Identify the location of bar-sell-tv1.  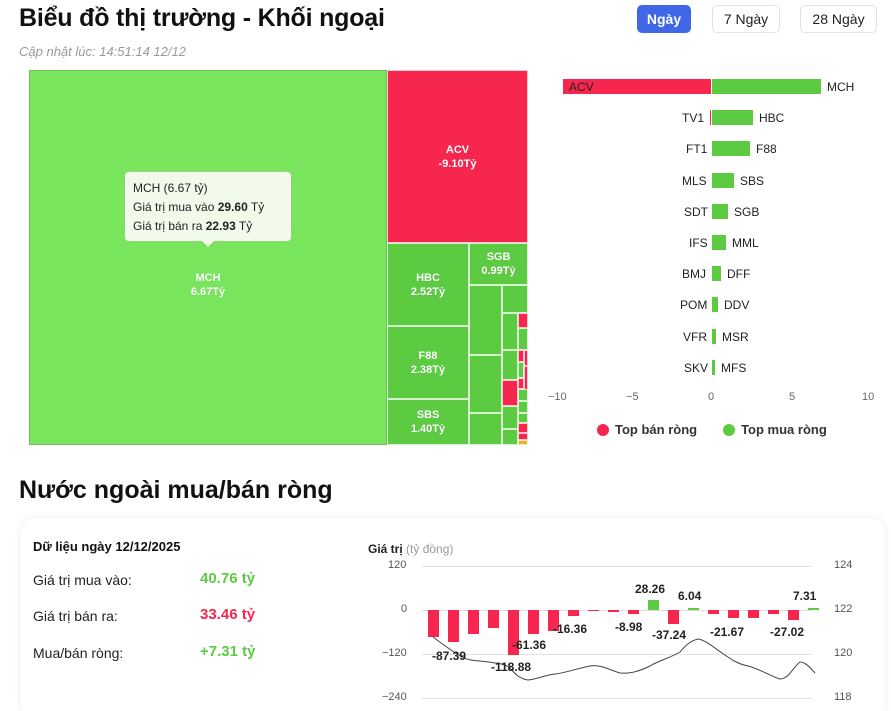
(710, 117).